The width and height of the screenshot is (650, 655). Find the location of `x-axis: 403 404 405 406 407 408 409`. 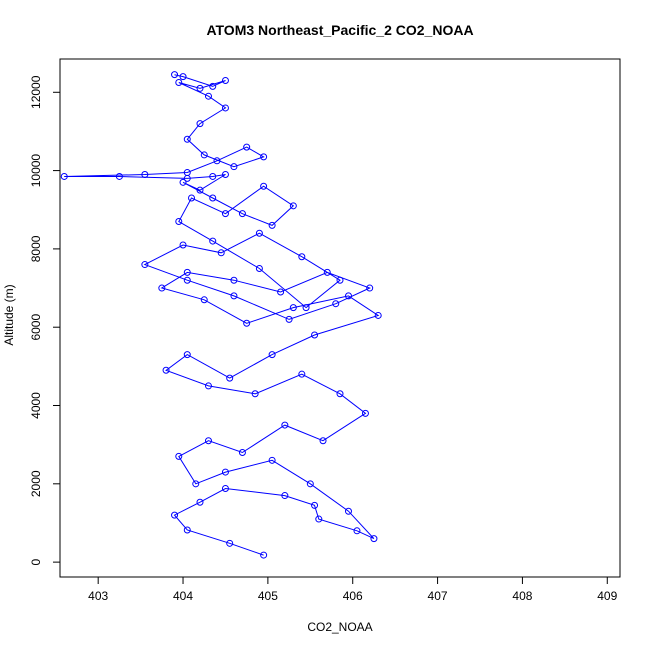

x-axis: 403 404 405 406 407 408 409 is located at coordinates (353, 590).